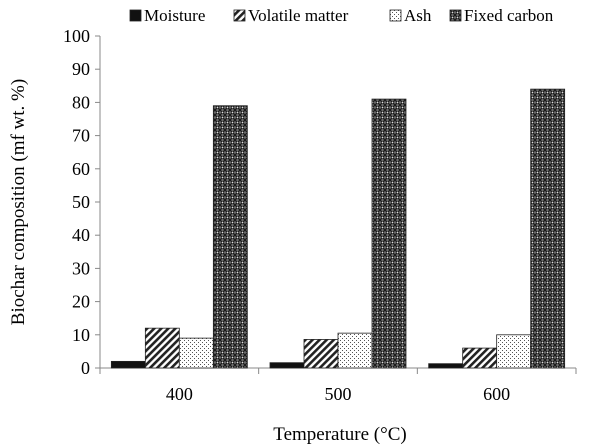  I want to click on legend-label-volatile-matter: Volatile matter, so click(298, 15).